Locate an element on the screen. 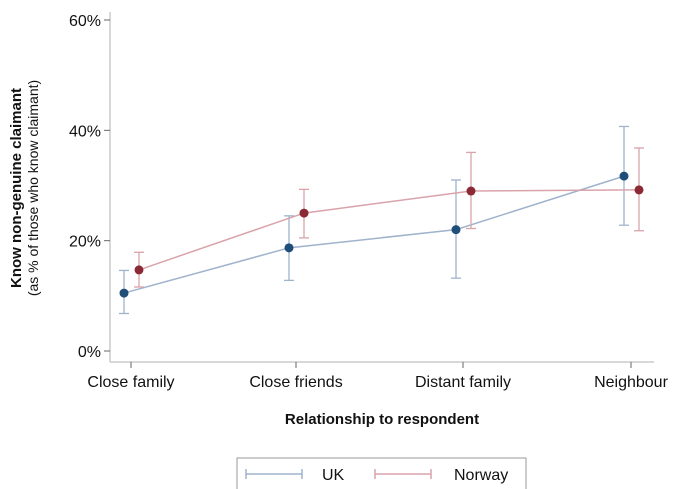 This screenshot has width=676, height=489. y-tick-label: 40% is located at coordinates (85, 131).